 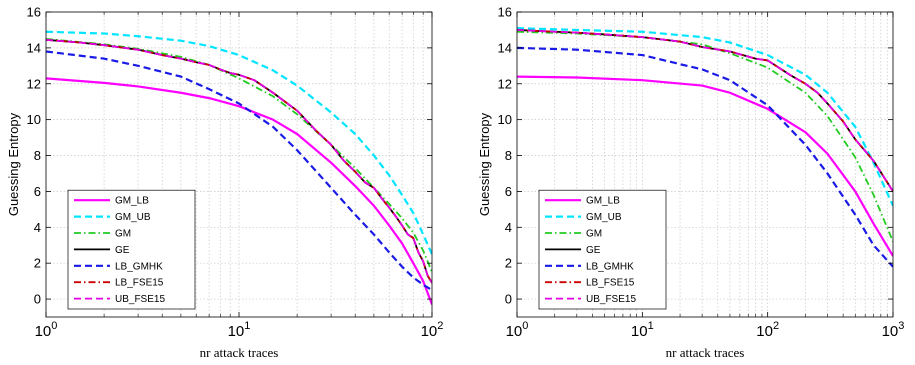 I want to click on legend-box, so click(x=602, y=249).